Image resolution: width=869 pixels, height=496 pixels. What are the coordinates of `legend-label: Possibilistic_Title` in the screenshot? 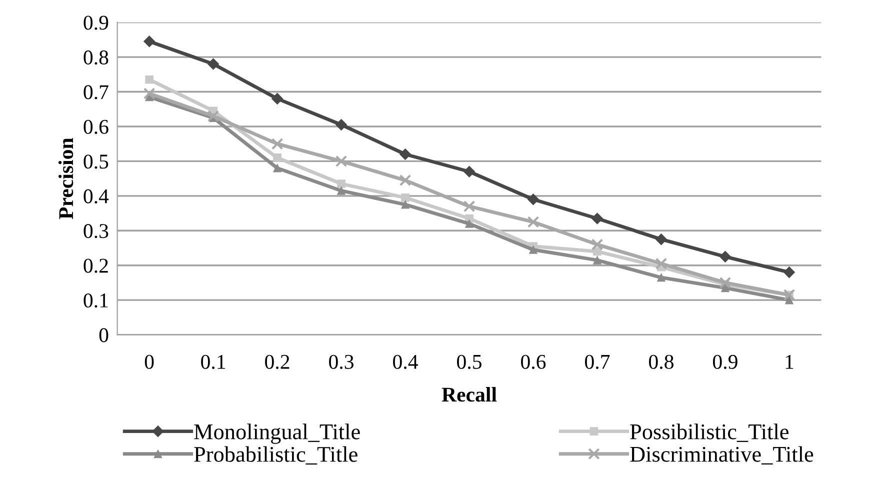 It's located at (709, 433).